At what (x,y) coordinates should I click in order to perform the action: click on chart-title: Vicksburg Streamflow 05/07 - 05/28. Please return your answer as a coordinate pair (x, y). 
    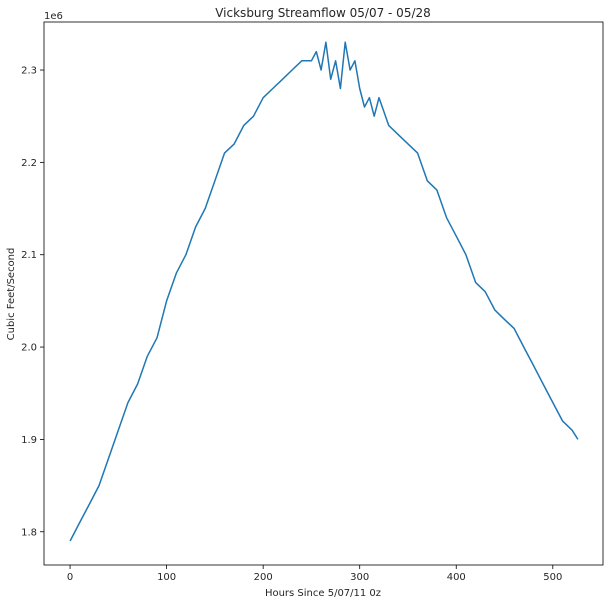
    Looking at the image, I should click on (323, 13).